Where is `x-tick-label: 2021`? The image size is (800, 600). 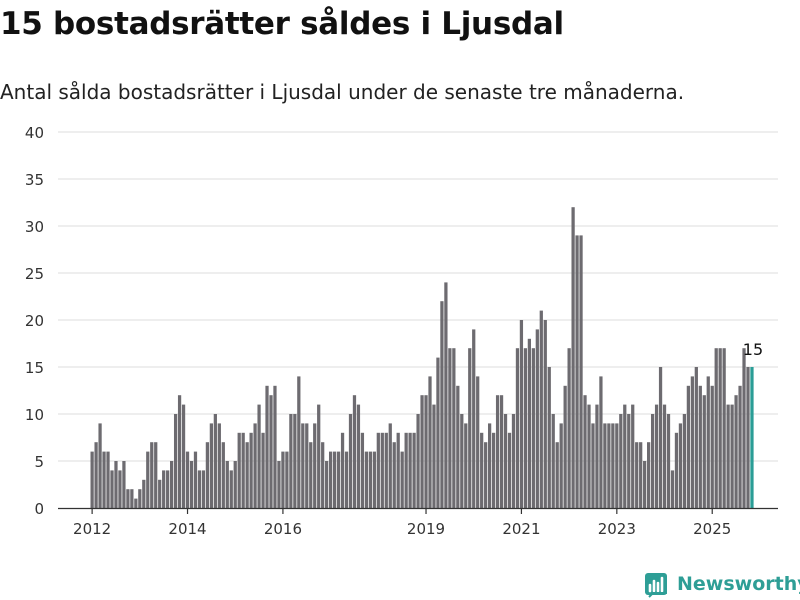 x-tick-label: 2021 is located at coordinates (521, 529).